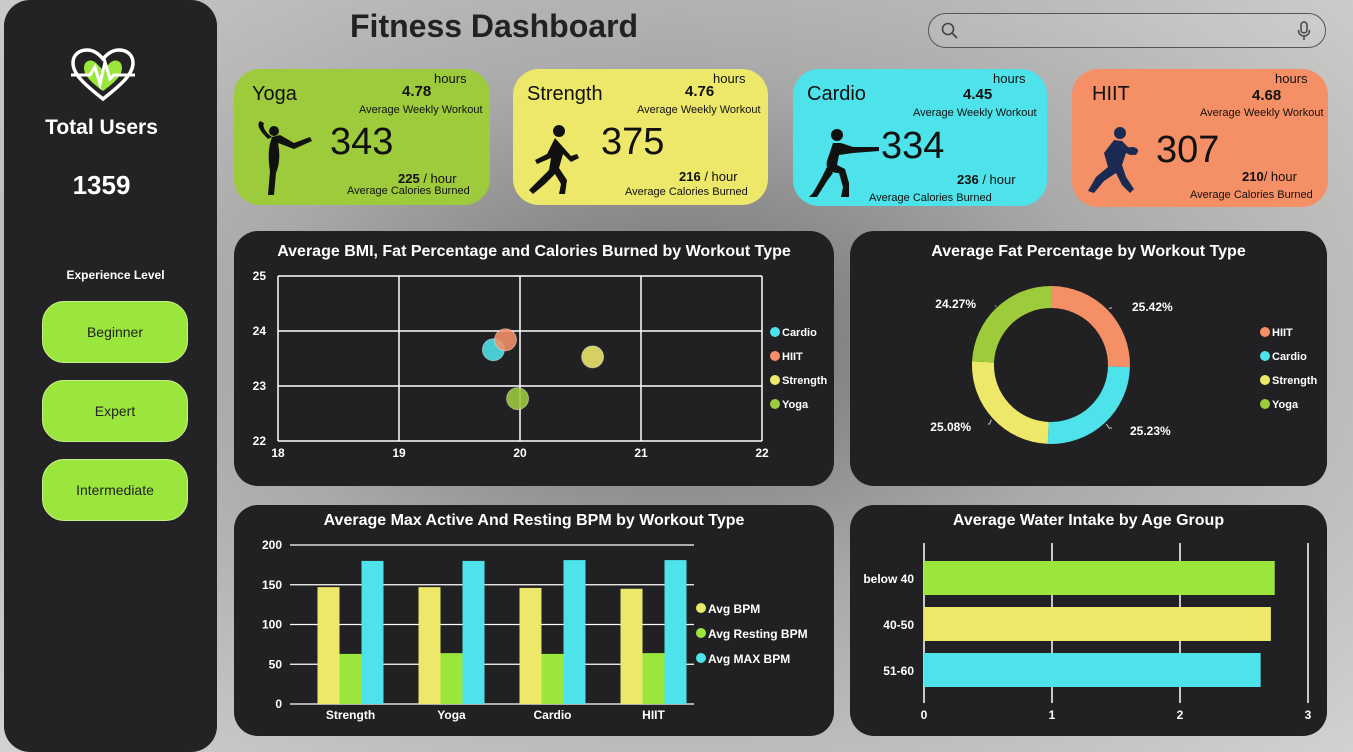 This screenshot has width=1353, height=752. What do you see at coordinates (734, 609) in the screenshot?
I see `legend-label: Avg BPM` at bounding box center [734, 609].